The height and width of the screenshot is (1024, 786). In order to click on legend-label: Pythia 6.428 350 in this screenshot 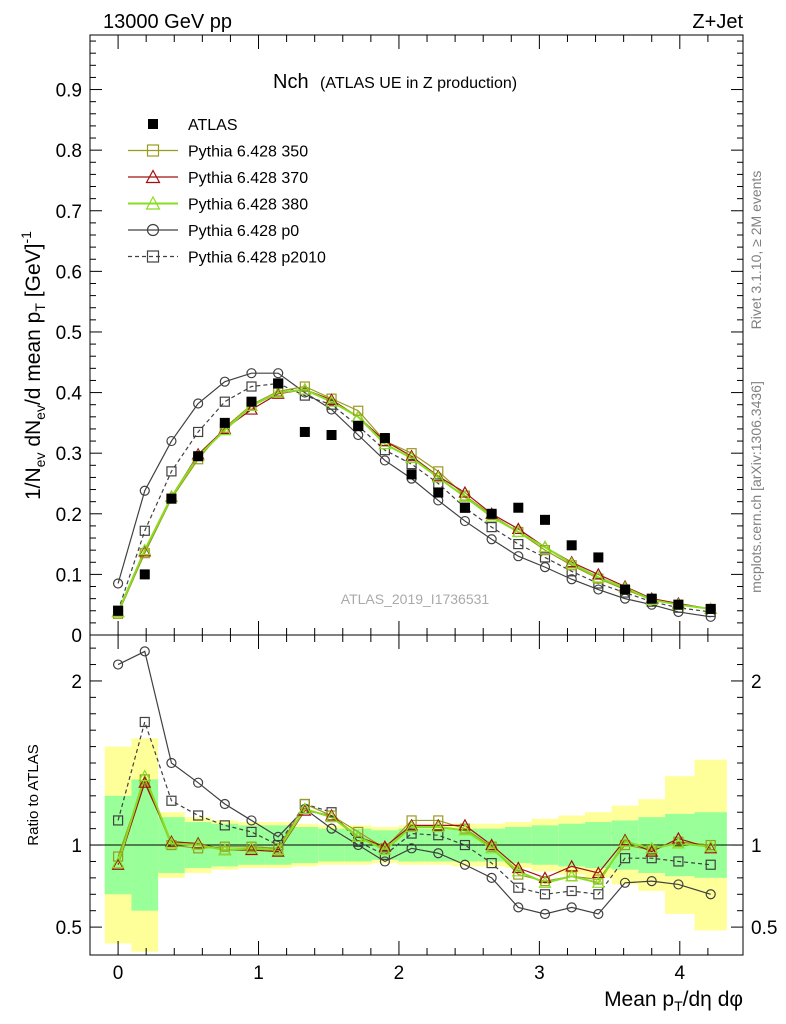, I will do `click(248, 152)`.